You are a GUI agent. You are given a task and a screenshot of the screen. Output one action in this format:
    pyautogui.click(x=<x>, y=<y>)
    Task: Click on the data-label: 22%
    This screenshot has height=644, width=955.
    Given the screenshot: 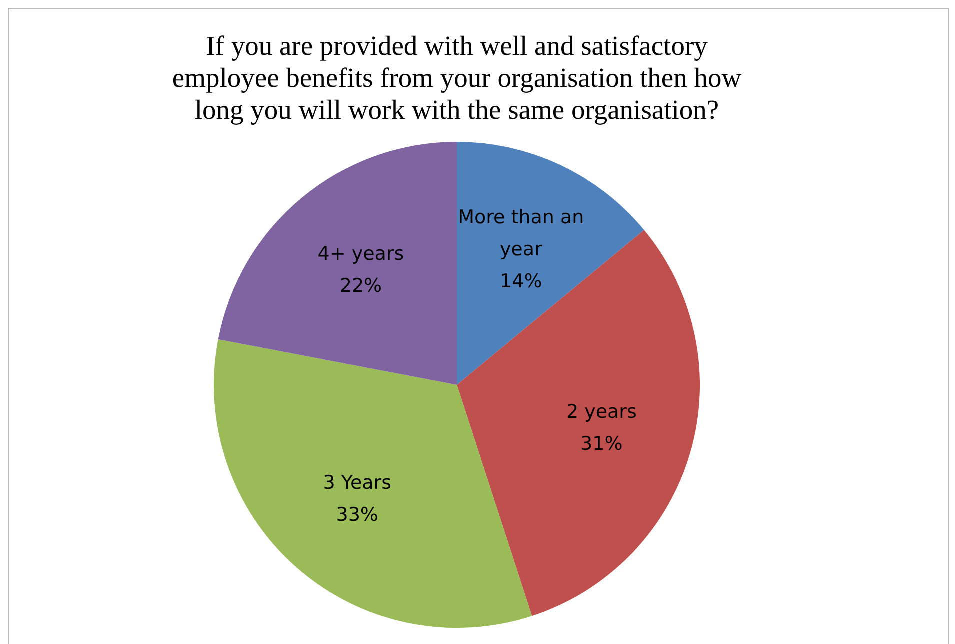 What is the action you would take?
    pyautogui.click(x=361, y=285)
    